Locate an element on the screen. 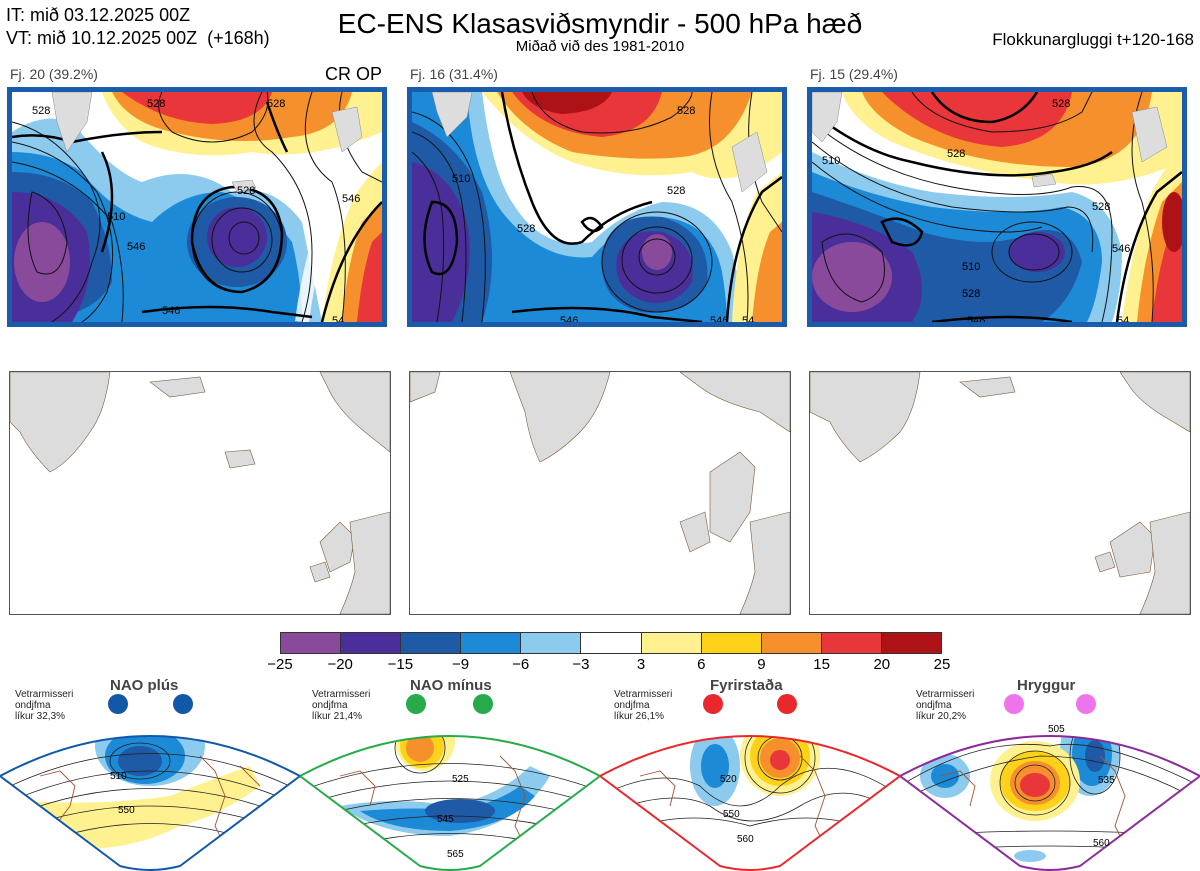 This screenshot has height=871, width=1200. cluster-1-label: Fj. 20 (39.2%) is located at coordinates (54, 74).